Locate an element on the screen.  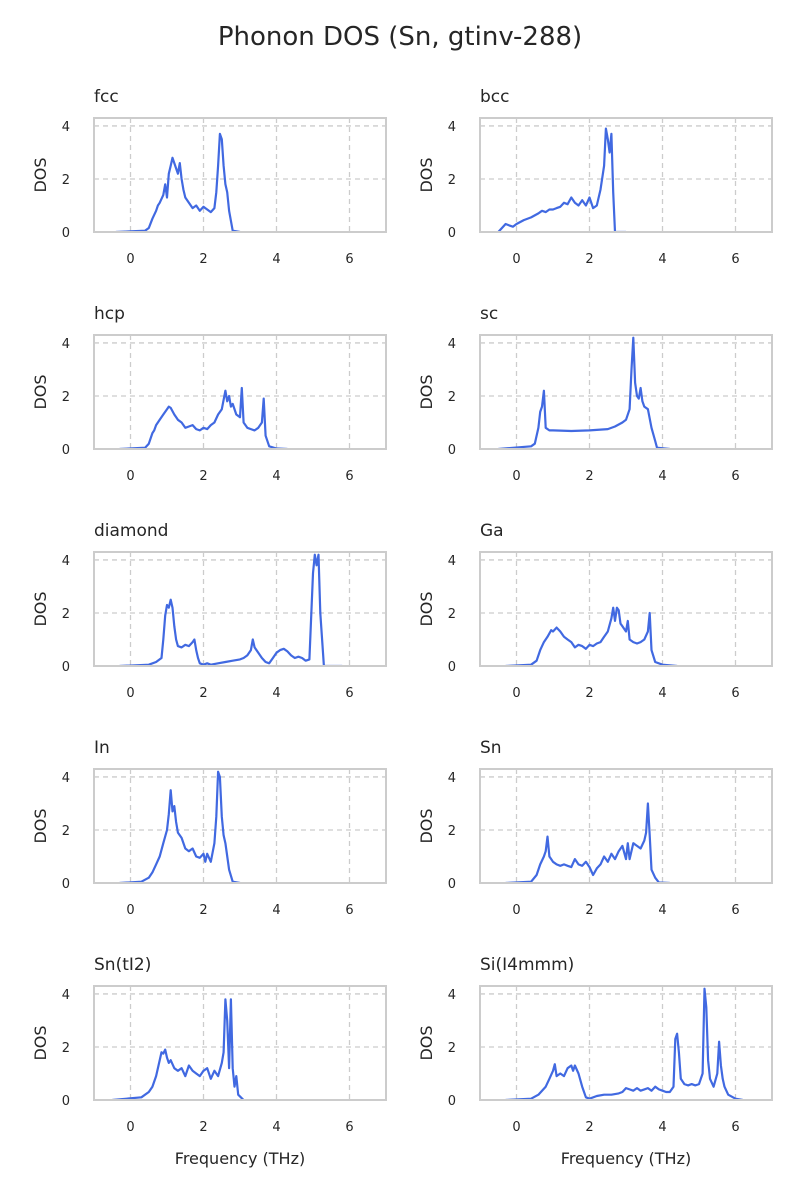
panel-2: 0 2 4 6 0 2 4 hcp DOS is located at coordinates (209, 394).